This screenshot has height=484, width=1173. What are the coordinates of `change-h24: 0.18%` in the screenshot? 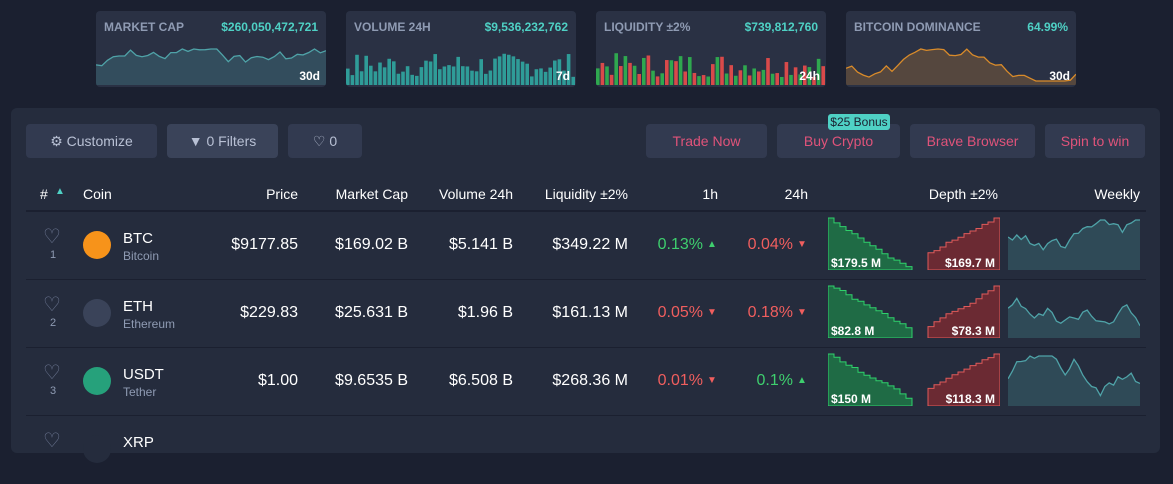 It's located at (770, 312).